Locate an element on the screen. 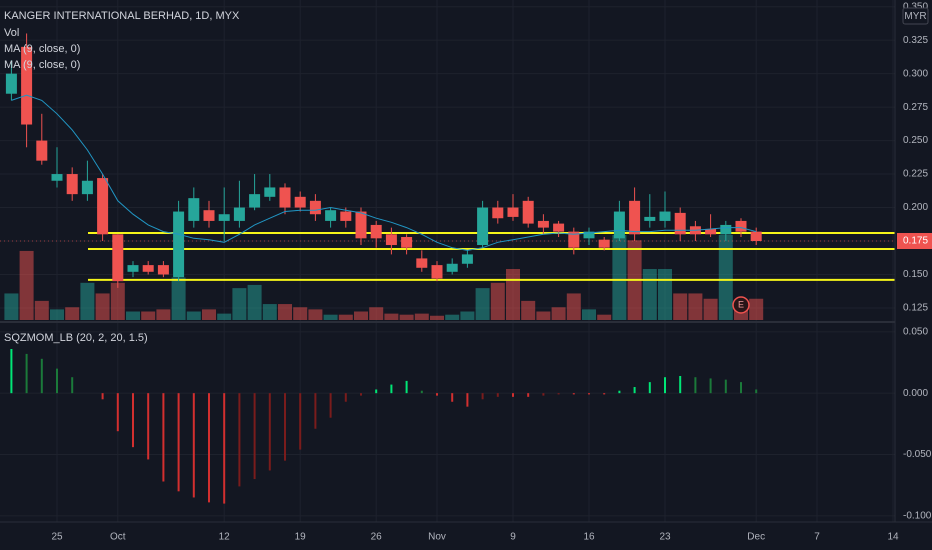 This screenshot has width=932, height=550. x-tick-label: Dec is located at coordinates (756, 537).